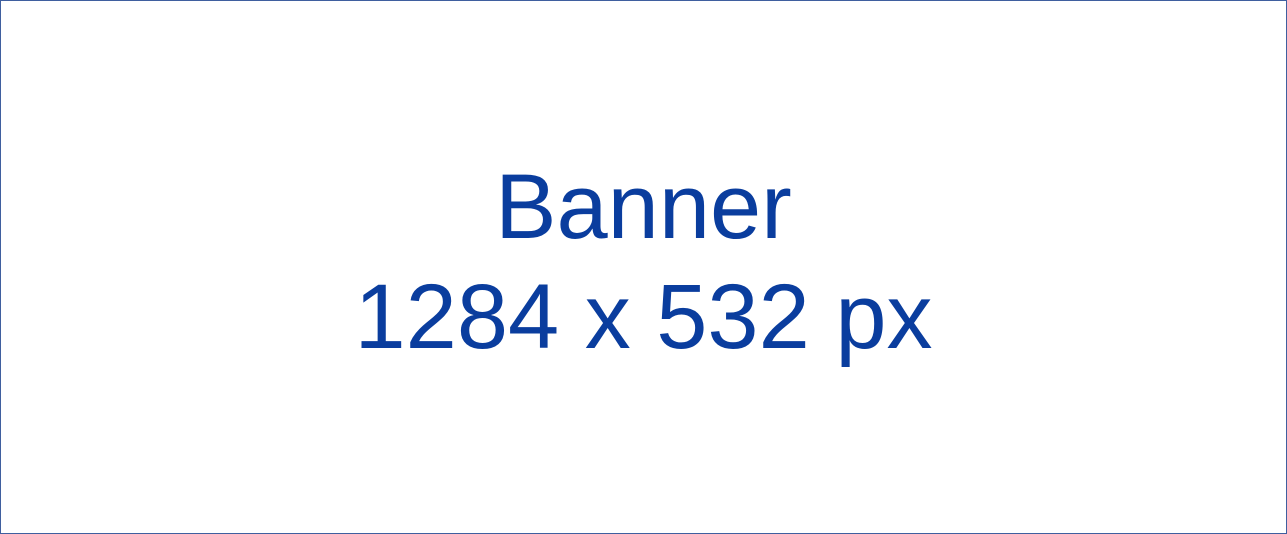 The width and height of the screenshot is (1287, 534). I want to click on banner-dimensions: 1284 x 532 px, so click(643, 317).